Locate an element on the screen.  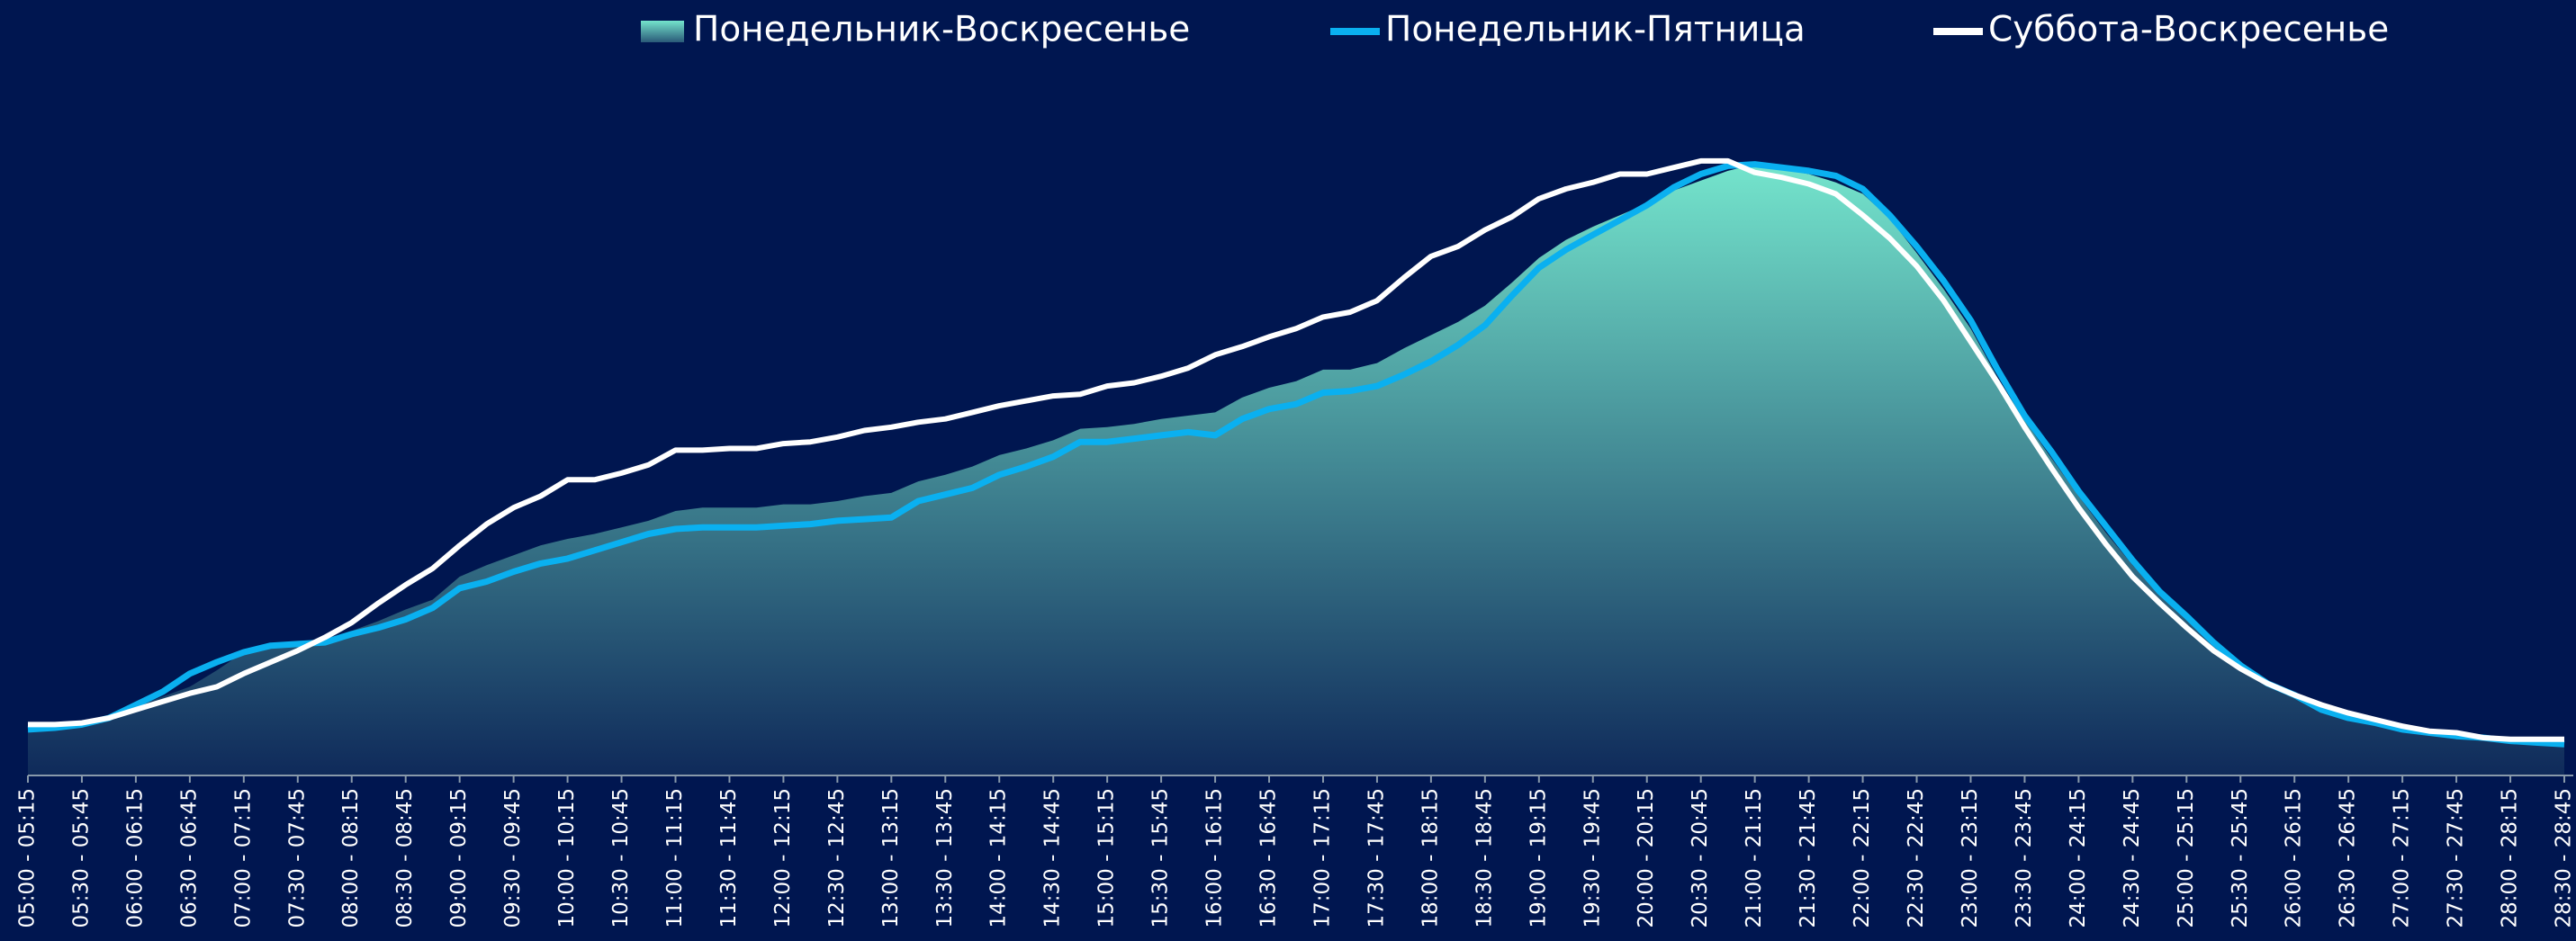
x-tick-label: 11:30 - 11:45 is located at coordinates (729, 858).